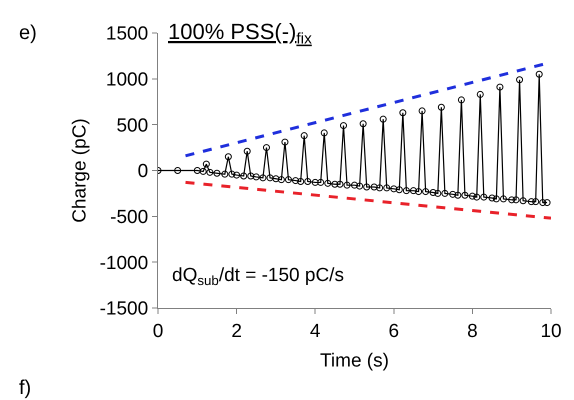 Image resolution: width=574 pixels, height=400 pixels. I want to click on x-tick-label: 8, so click(472, 331).